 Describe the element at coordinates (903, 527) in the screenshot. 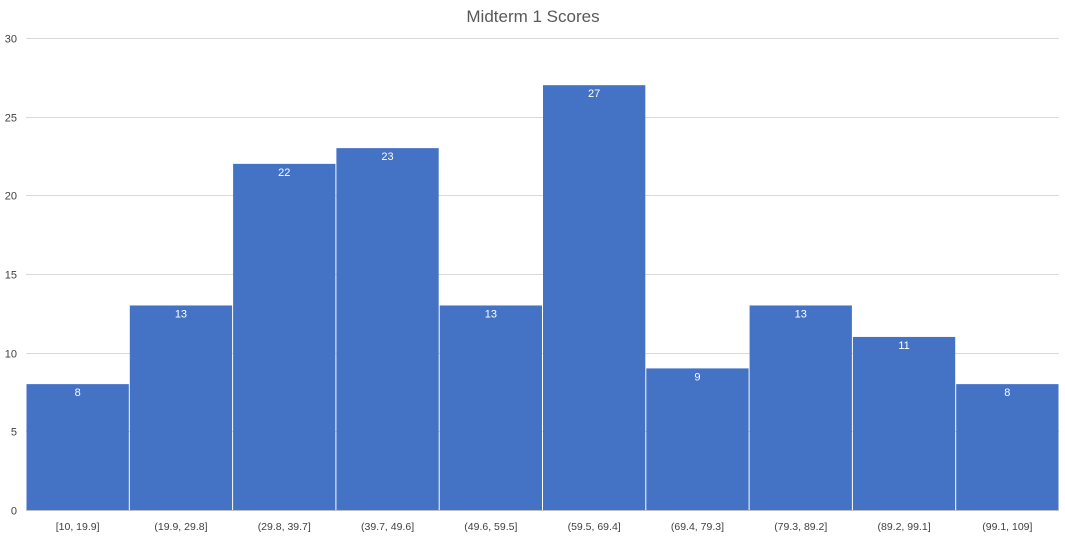

I see `x-tick-label: (89.2, 99.1]` at that location.